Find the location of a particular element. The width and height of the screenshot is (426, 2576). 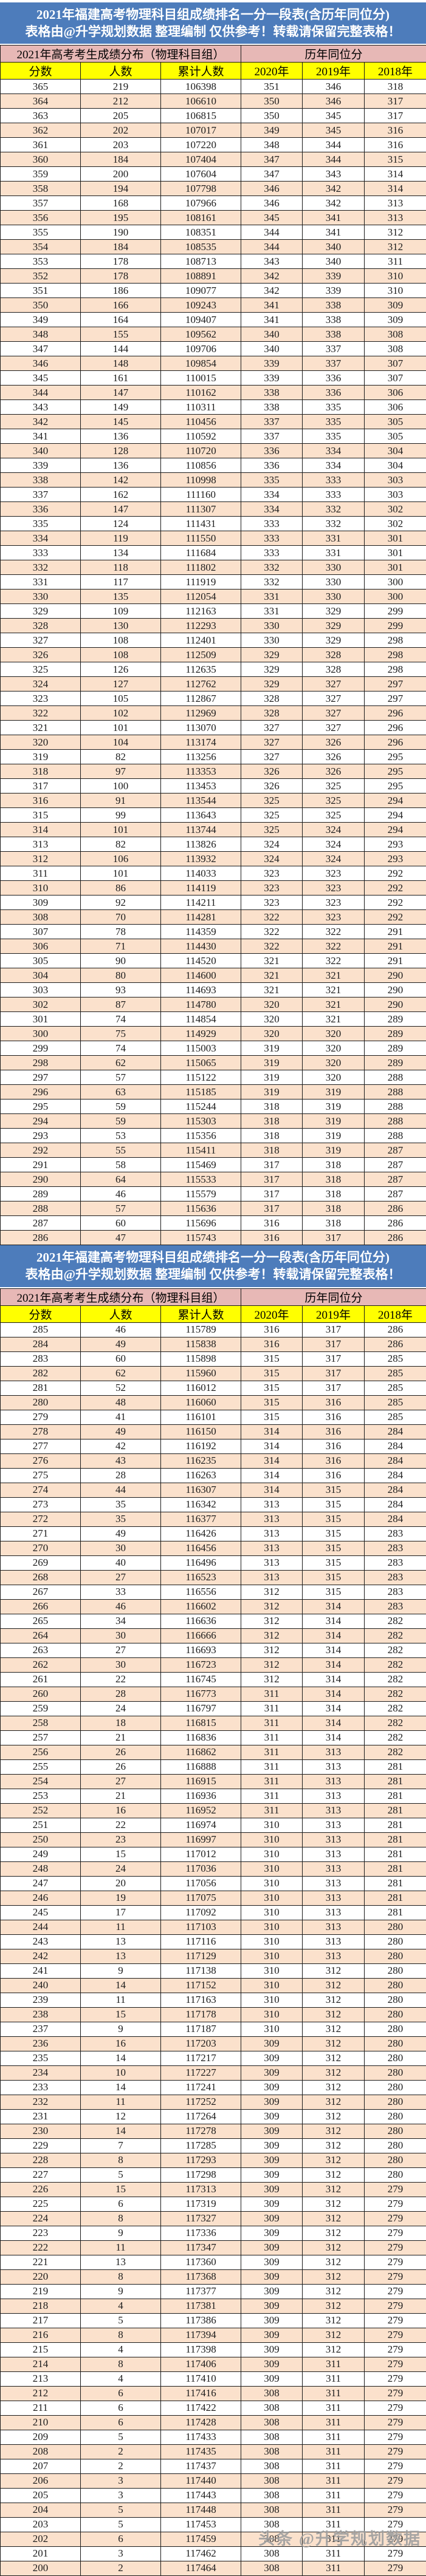

table-cell: 117178 is located at coordinates (201, 2014).